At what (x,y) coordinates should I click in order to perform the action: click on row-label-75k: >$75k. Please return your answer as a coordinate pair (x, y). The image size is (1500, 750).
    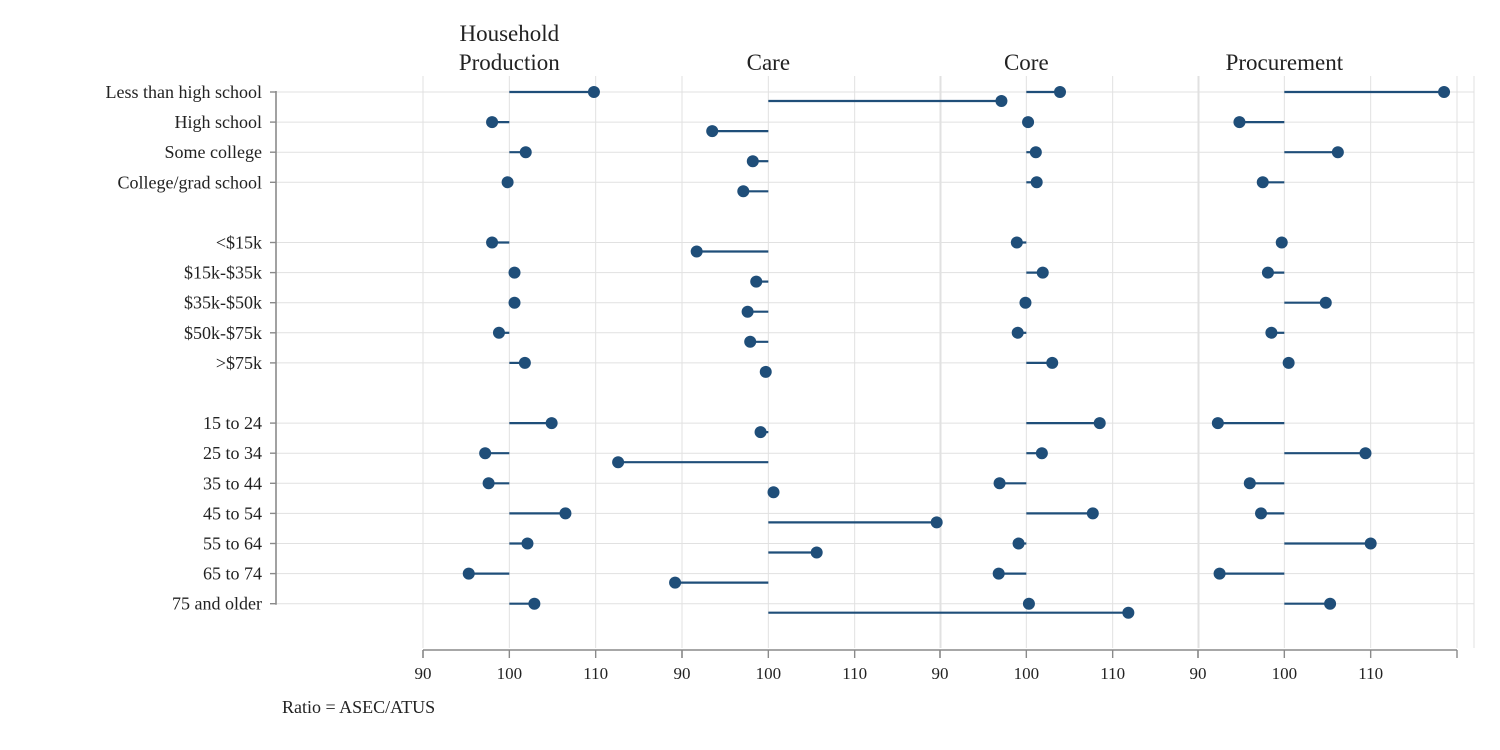
    Looking at the image, I should click on (239, 363).